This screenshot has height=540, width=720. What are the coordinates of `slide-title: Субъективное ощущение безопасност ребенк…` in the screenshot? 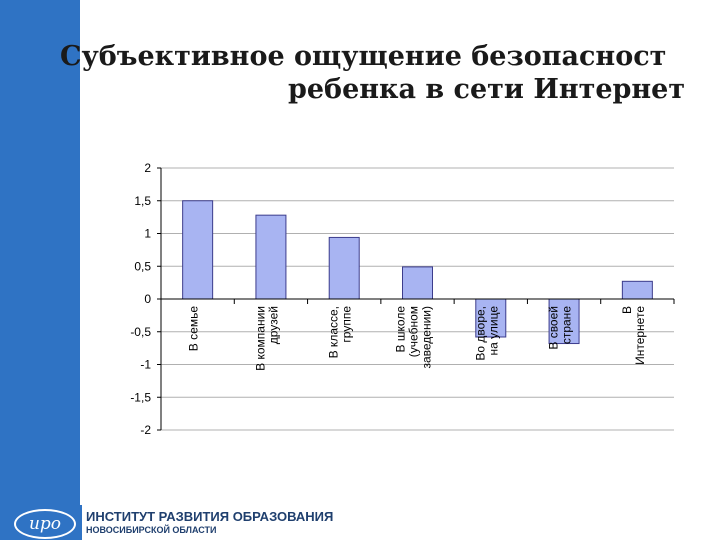 It's located at (390, 73).